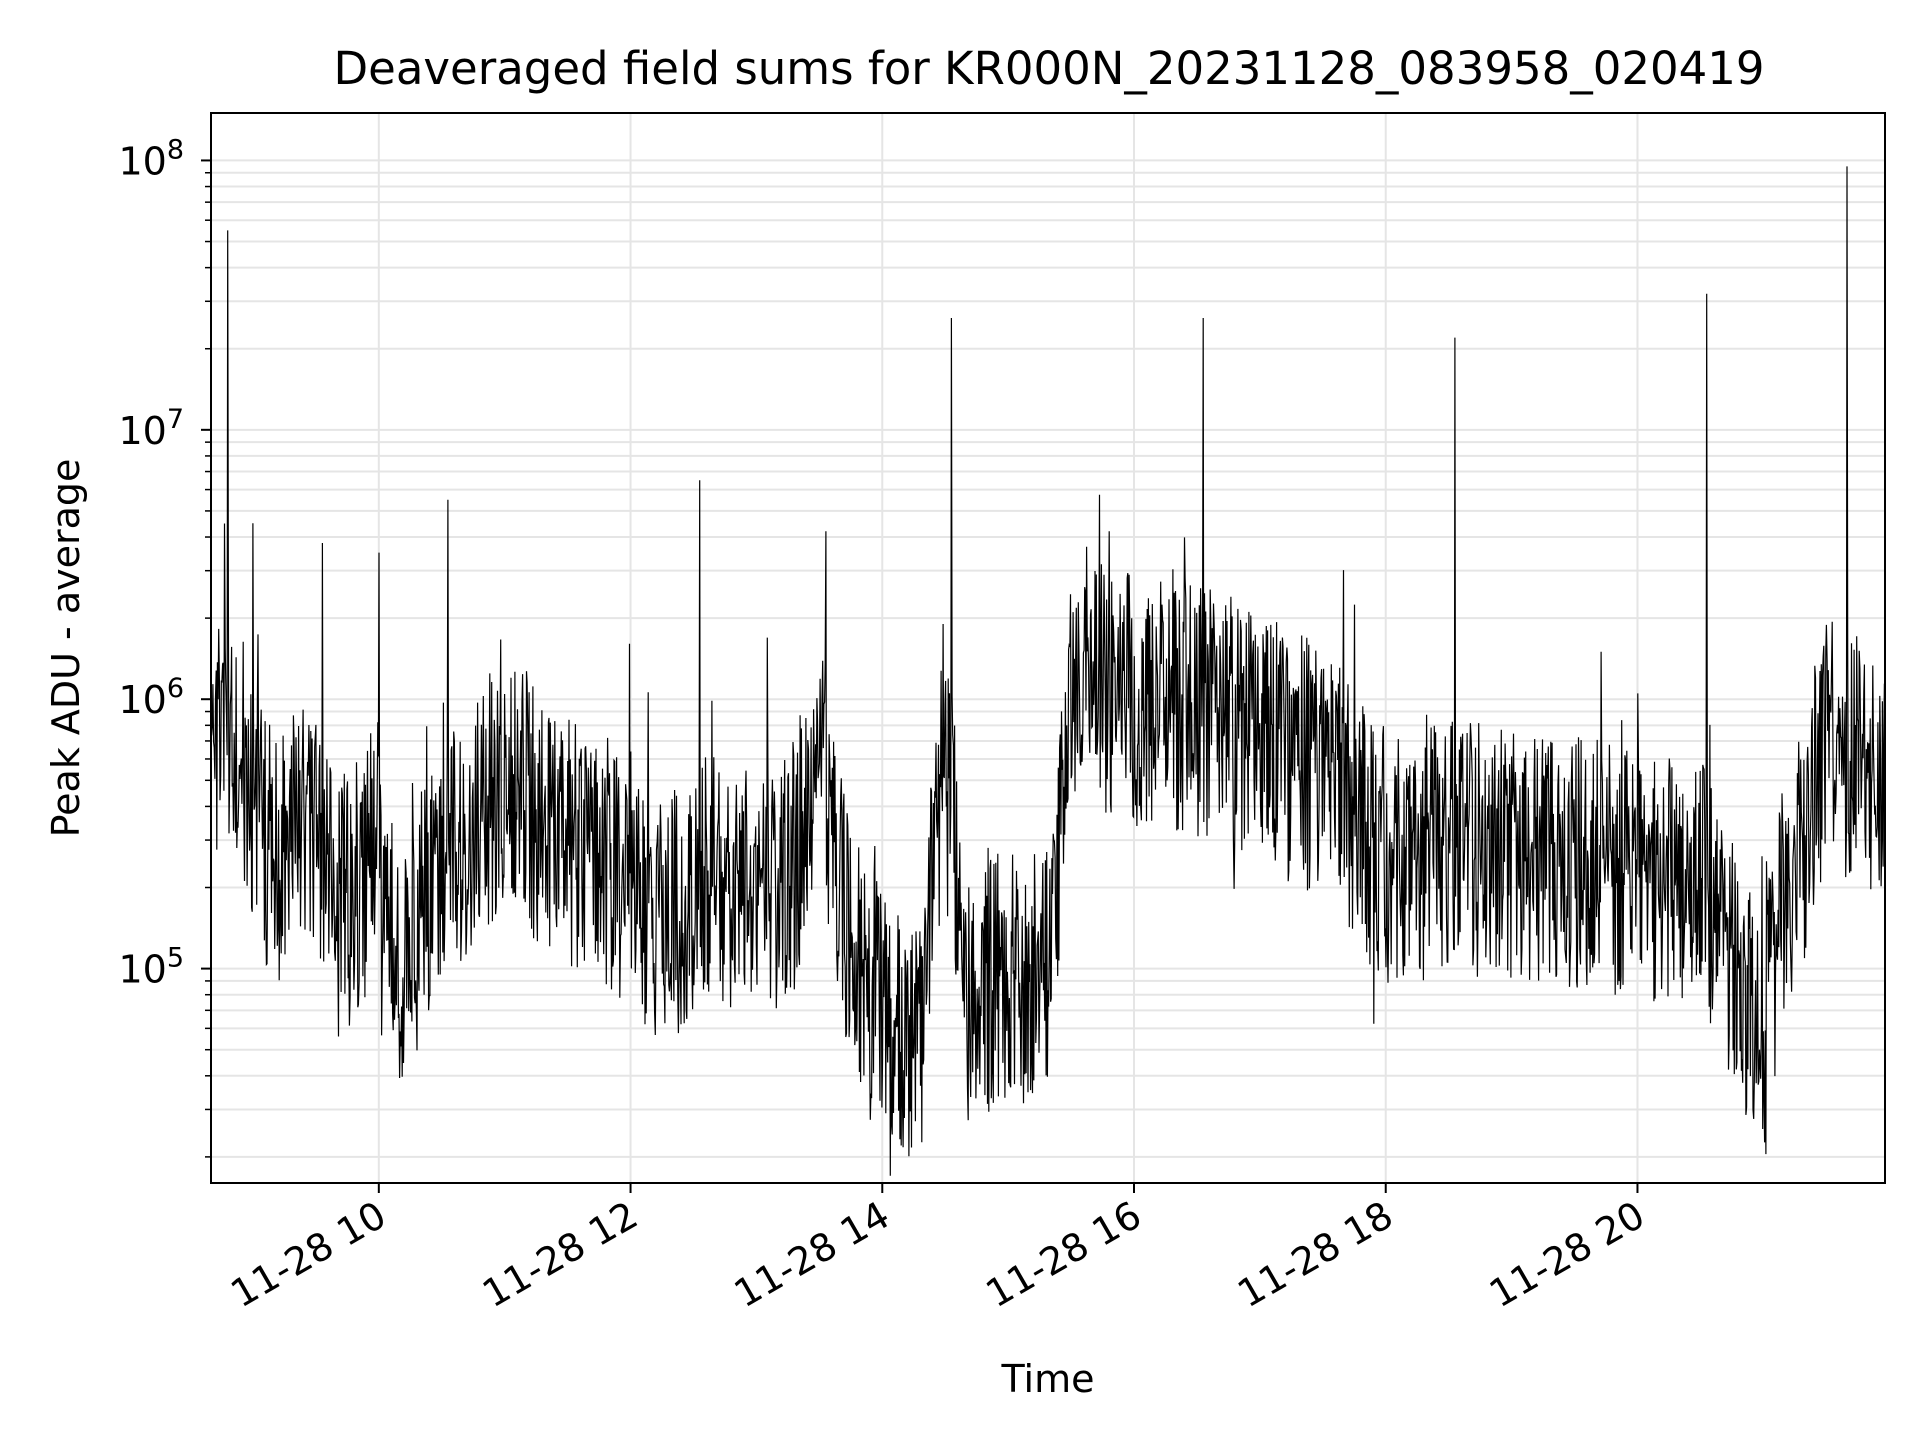  I want to click on y-axis-label: Peak ADU - average, so click(66, 648).